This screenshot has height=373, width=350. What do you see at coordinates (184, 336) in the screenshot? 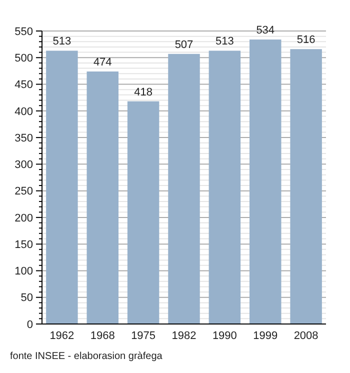
I see `x-tick-label: 1982` at bounding box center [184, 336].